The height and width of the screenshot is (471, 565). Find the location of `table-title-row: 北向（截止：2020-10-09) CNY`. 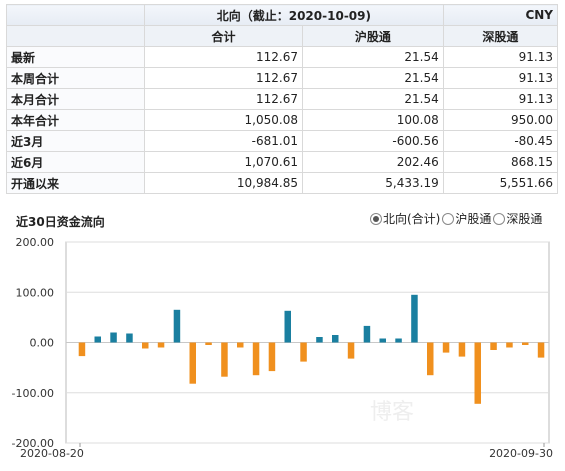

table-title-row: 北向（截止：2020-10-09) CNY is located at coordinates (282, 15).